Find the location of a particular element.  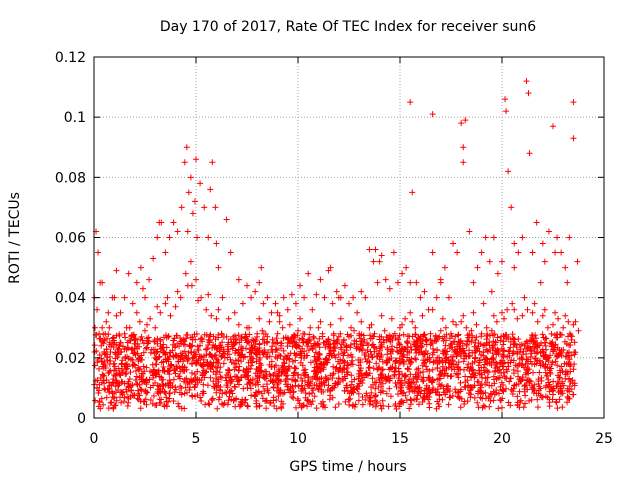

y-tick-label: 0.12 is located at coordinates (70, 58).